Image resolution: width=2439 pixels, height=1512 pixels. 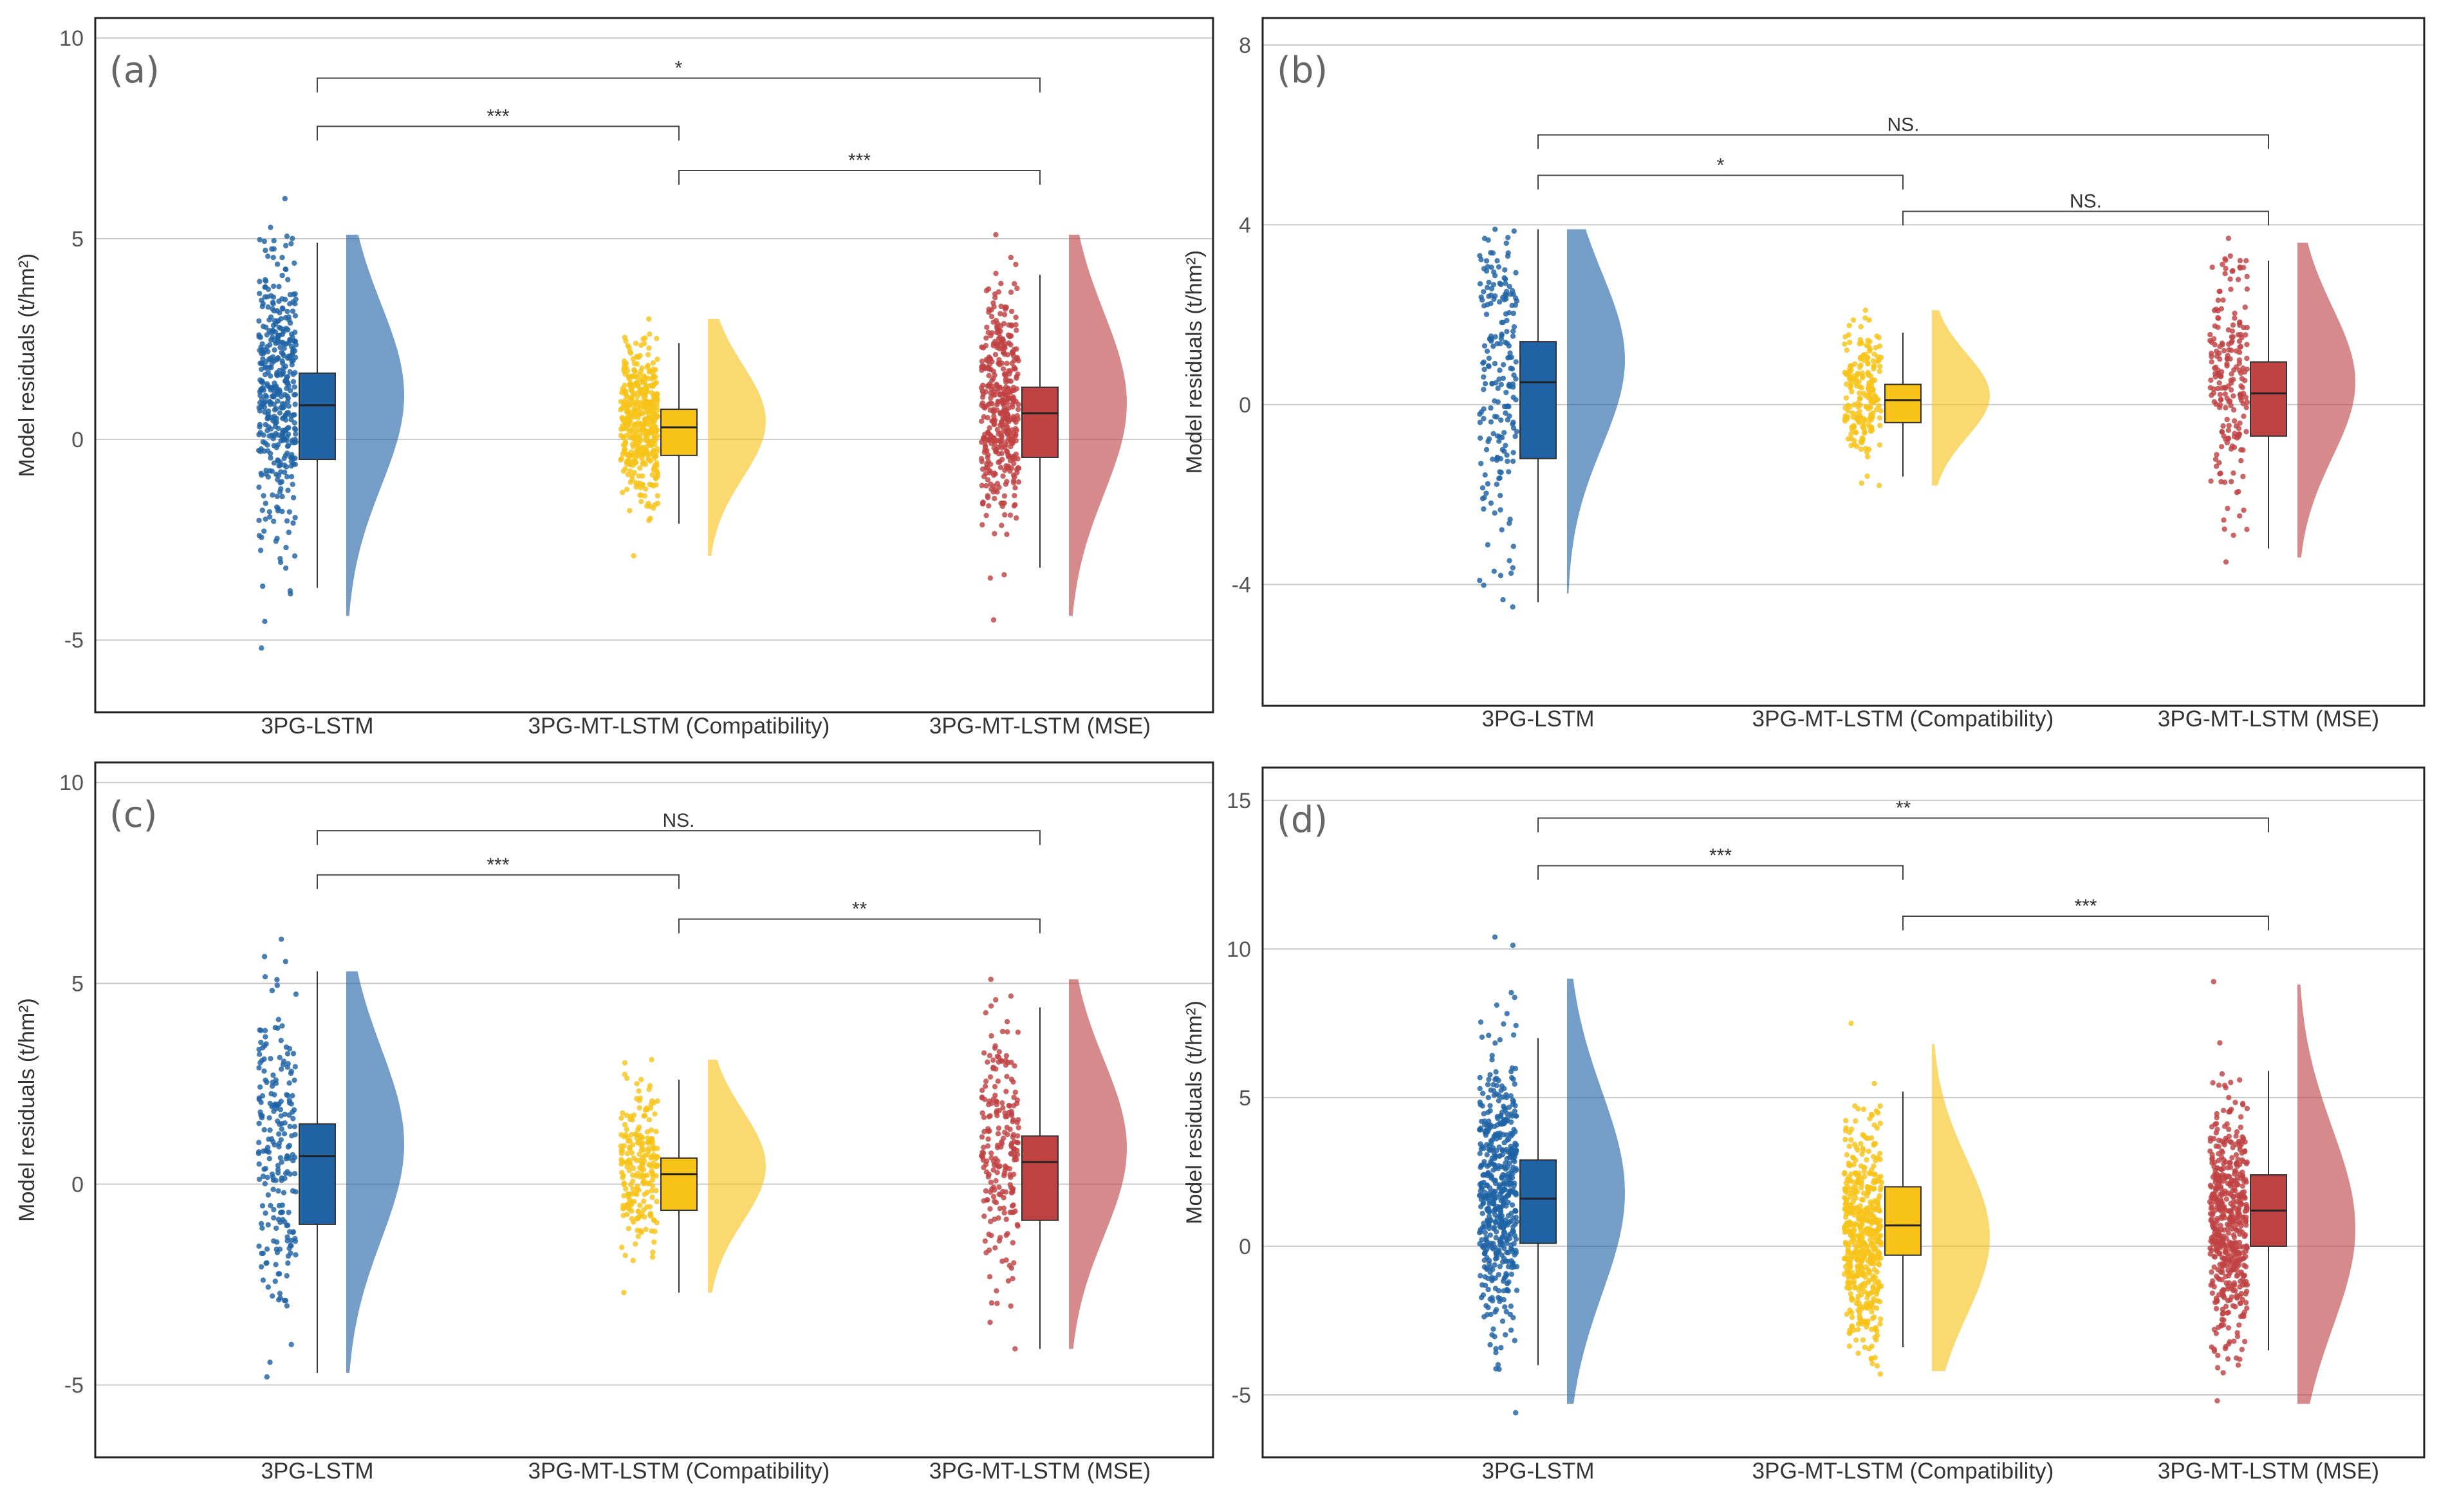 What do you see at coordinates (1194, 1112) in the screenshot?
I see `y-axis-label-d: Model residuals (t/hm²)` at bounding box center [1194, 1112].